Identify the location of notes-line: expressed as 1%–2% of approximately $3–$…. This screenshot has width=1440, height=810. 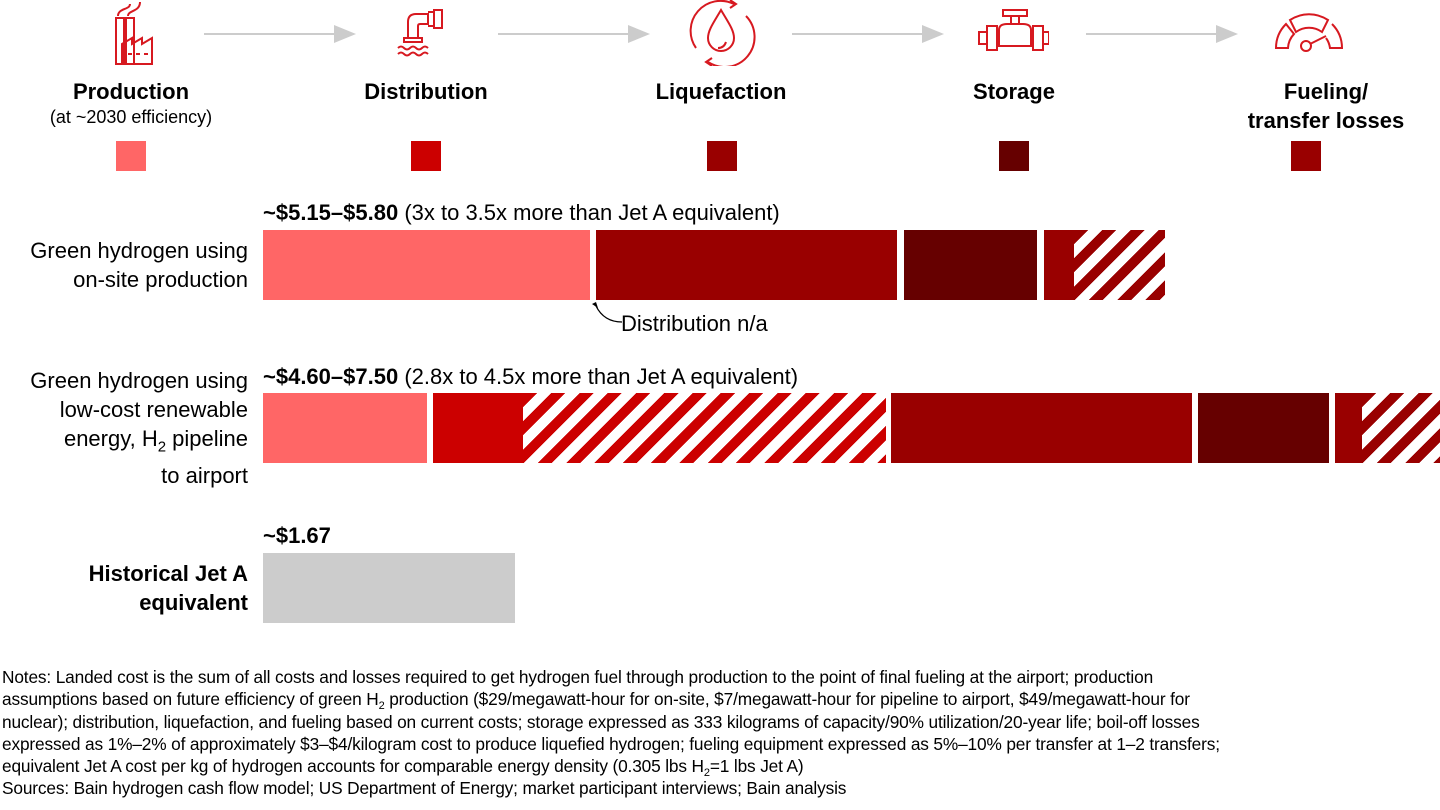
(611, 743).